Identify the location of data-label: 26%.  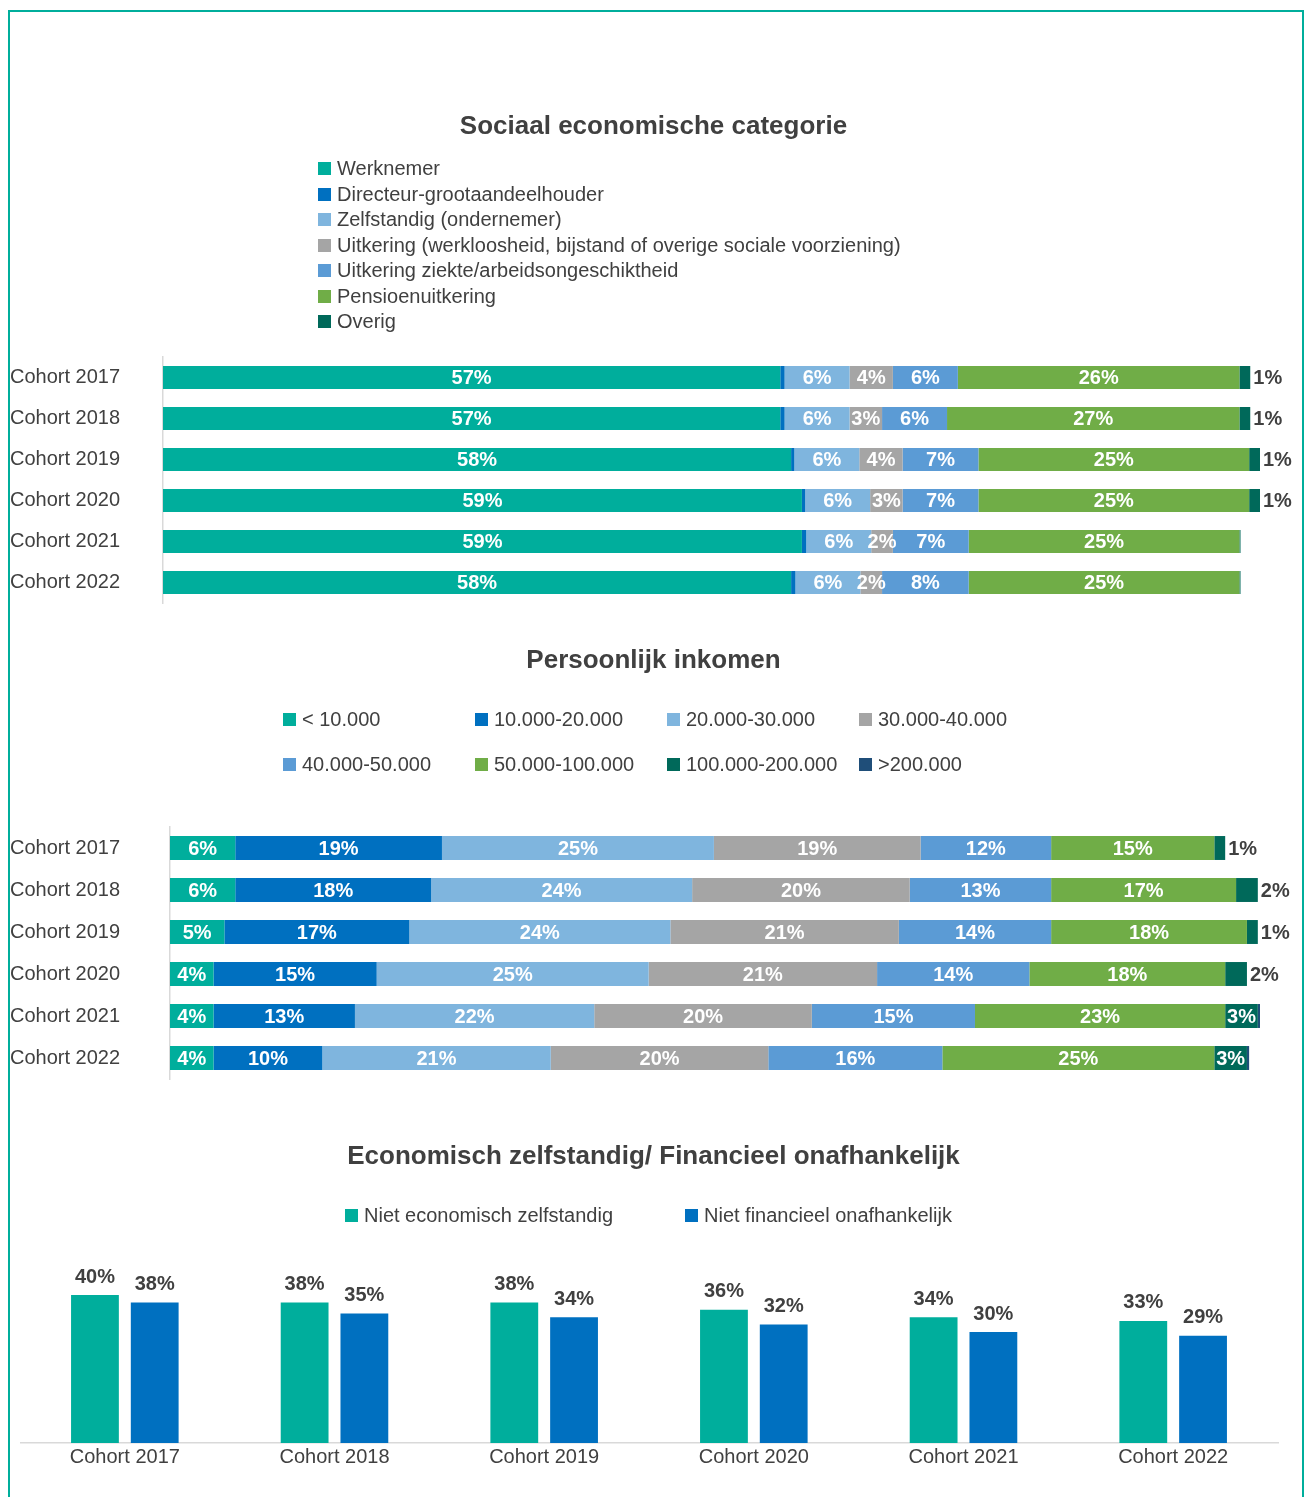
(1098, 377).